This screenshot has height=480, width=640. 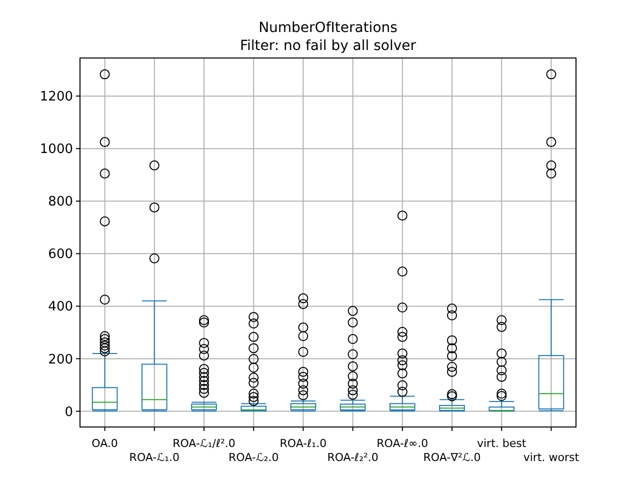 I want to click on x-tick-label: ROA-ℒ₁/ℓ².0, so click(x=204, y=443).